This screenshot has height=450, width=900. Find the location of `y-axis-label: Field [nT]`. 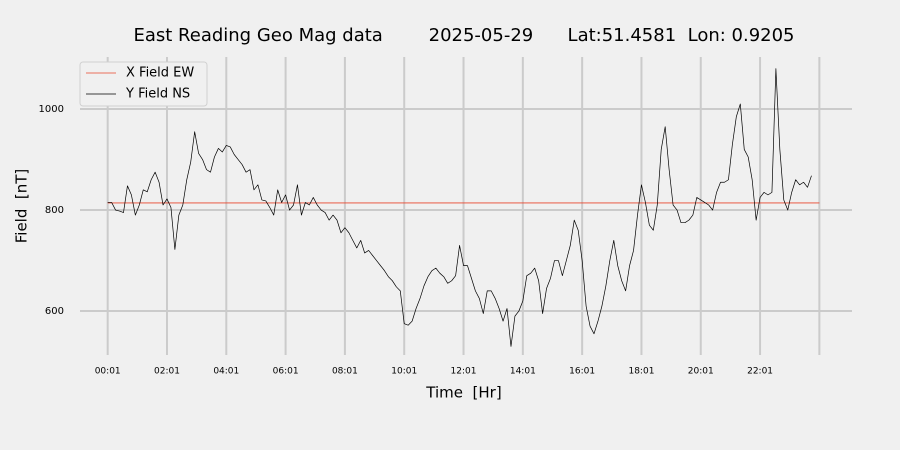

y-axis-label: Field [nT] is located at coordinates (22, 206).